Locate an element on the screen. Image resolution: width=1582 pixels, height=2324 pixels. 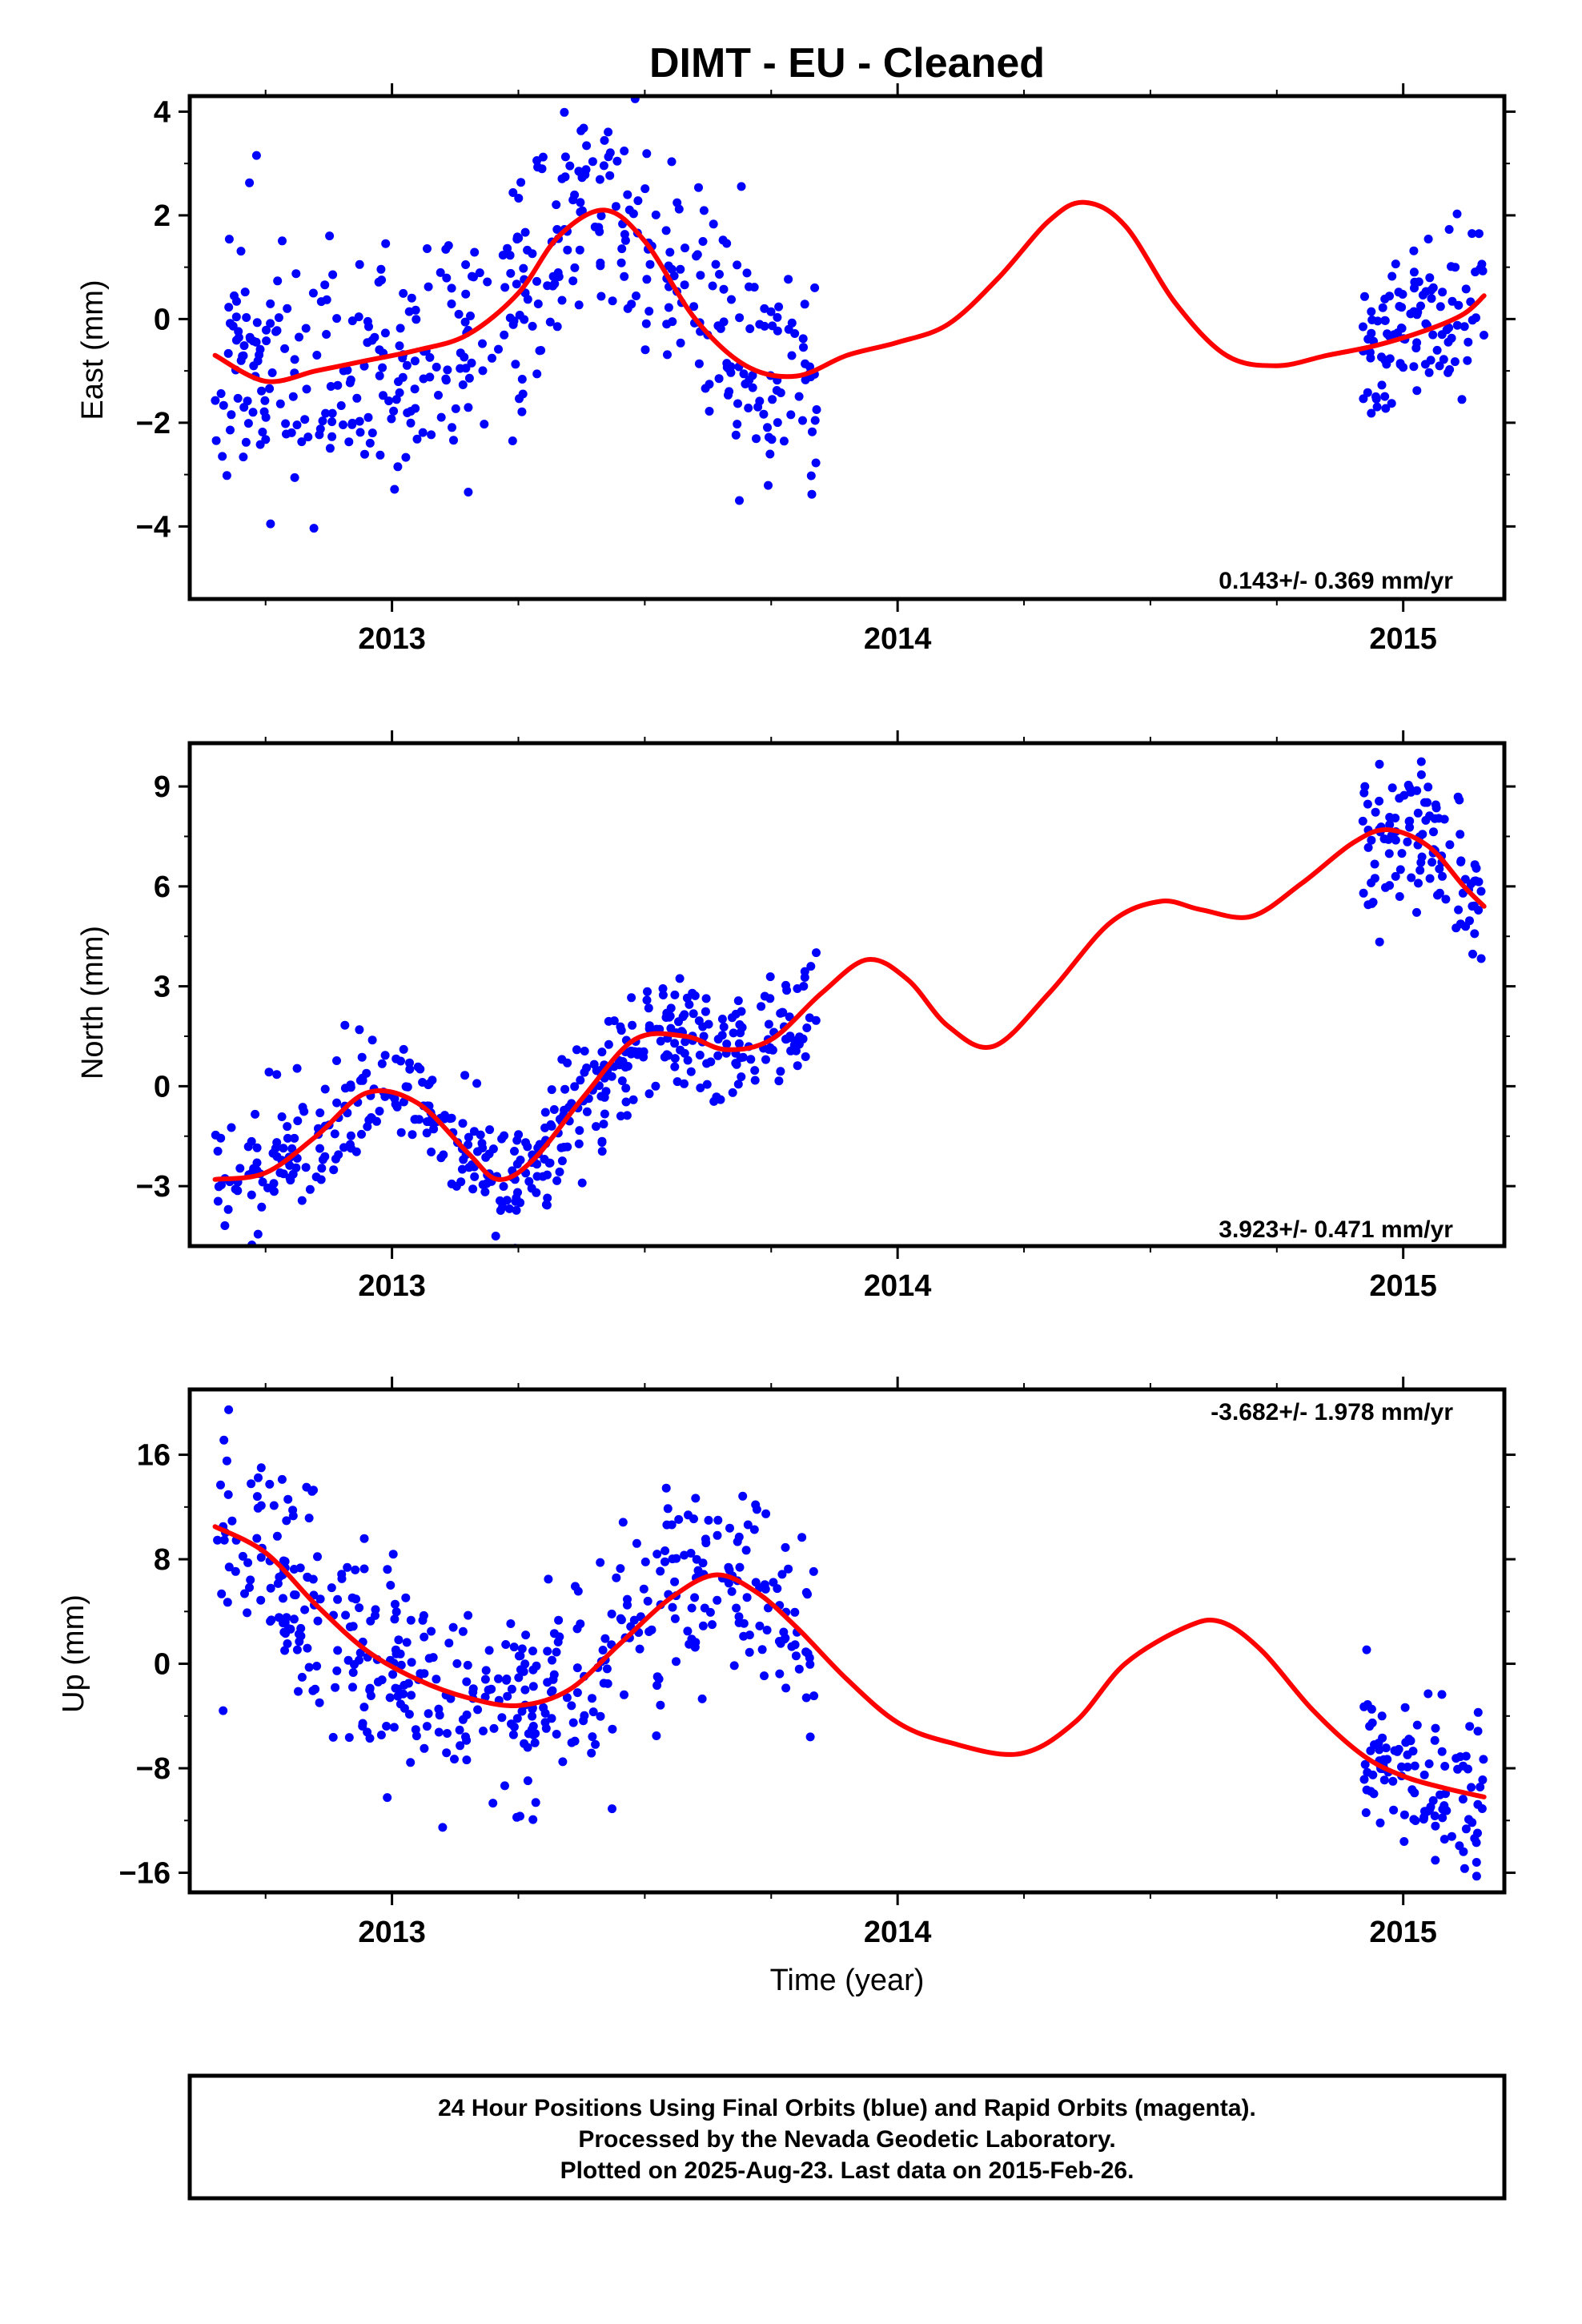
ylabel-east: East (mm) is located at coordinates (93, 349).